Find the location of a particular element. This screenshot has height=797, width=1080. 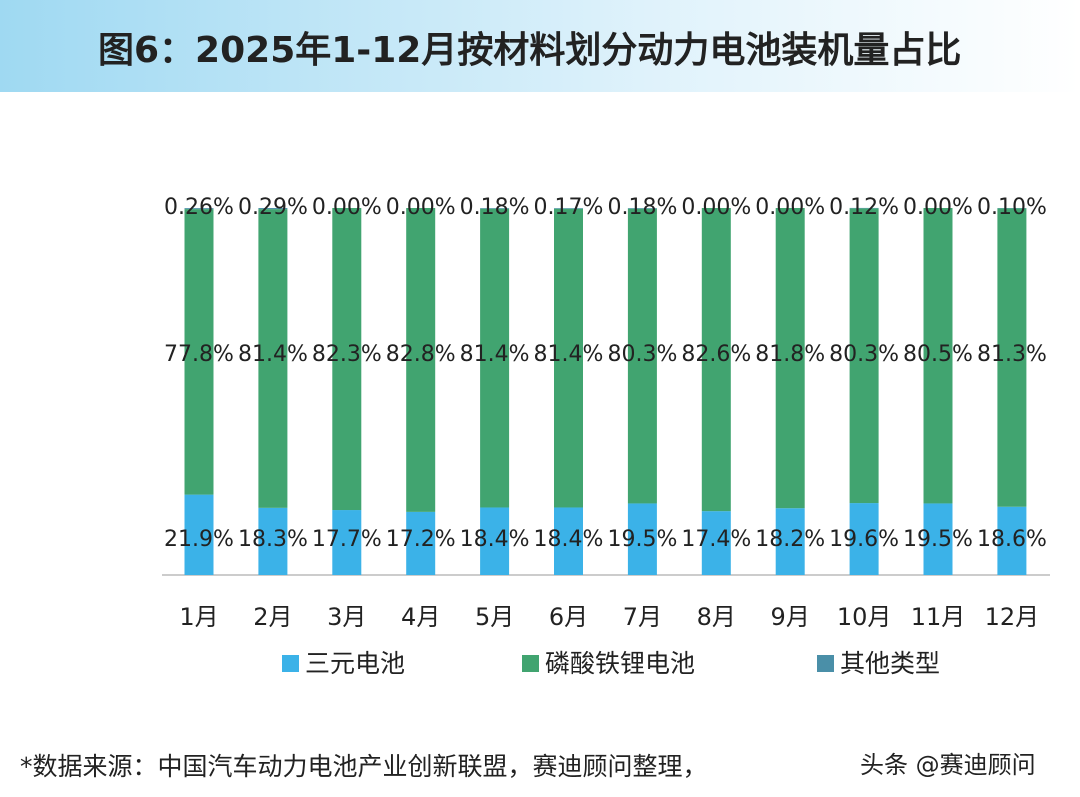

legend-label: 其他类型 is located at coordinates (890, 663).